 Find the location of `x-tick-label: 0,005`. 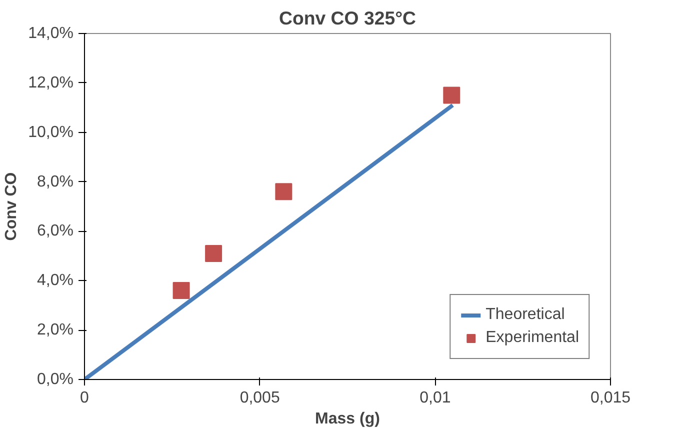

x-tick-label: 0,005 is located at coordinates (260, 398).